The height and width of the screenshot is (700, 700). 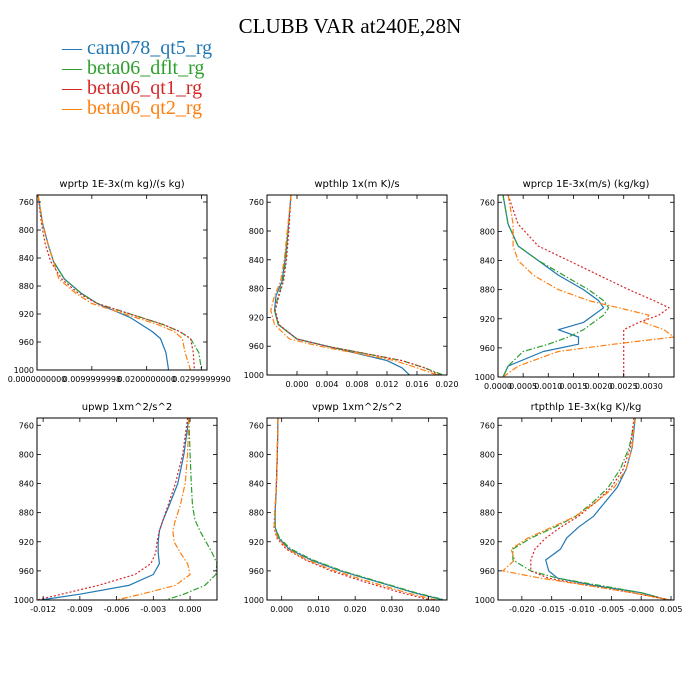 What do you see at coordinates (92, 379) in the screenshot?
I see `x-tick-label: 0.0099999998` at bounding box center [92, 379].